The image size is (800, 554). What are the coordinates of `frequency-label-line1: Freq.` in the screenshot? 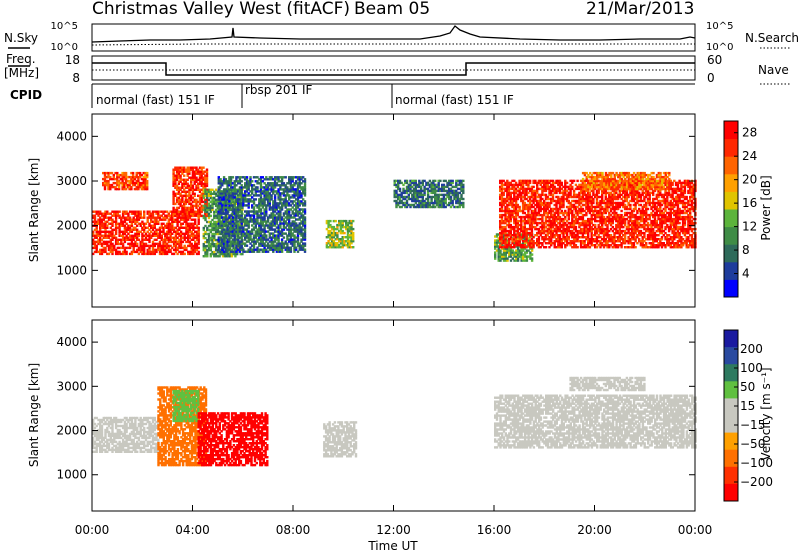 It's located at (21, 59).